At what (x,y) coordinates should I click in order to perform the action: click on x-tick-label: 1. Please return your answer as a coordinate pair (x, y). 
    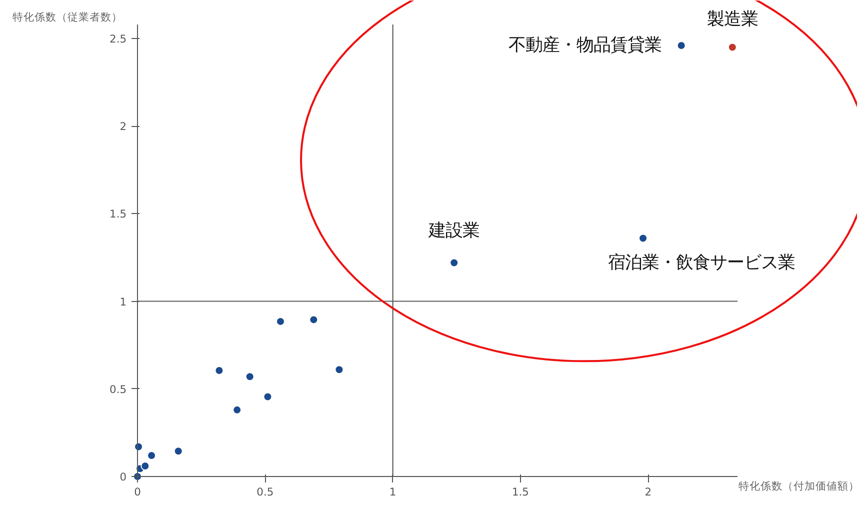
    Looking at the image, I should click on (392, 492).